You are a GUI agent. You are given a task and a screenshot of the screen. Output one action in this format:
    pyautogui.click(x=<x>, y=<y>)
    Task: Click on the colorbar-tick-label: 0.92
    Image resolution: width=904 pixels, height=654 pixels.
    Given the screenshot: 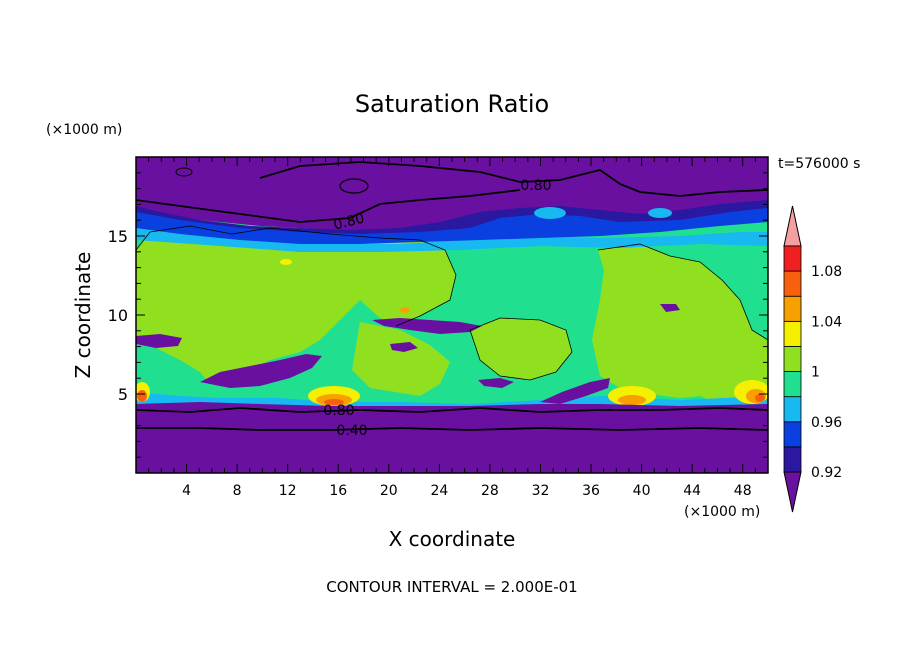 What is the action you would take?
    pyautogui.click(x=826, y=473)
    